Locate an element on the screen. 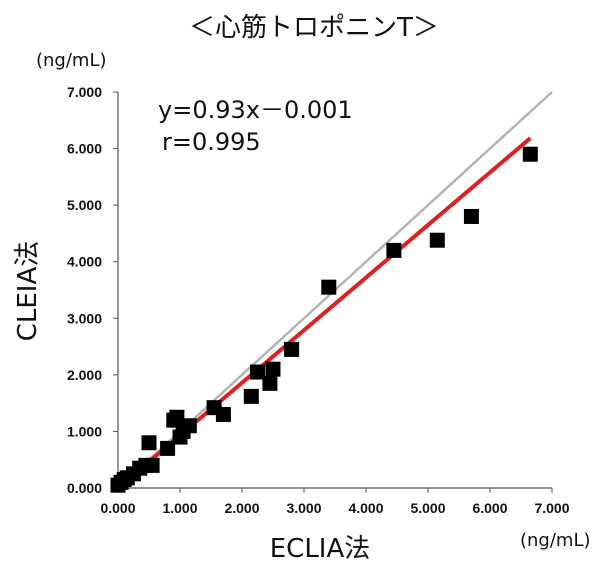 The image size is (594, 562). x-axis-unit: (ng/mL) is located at coordinates (555, 540).